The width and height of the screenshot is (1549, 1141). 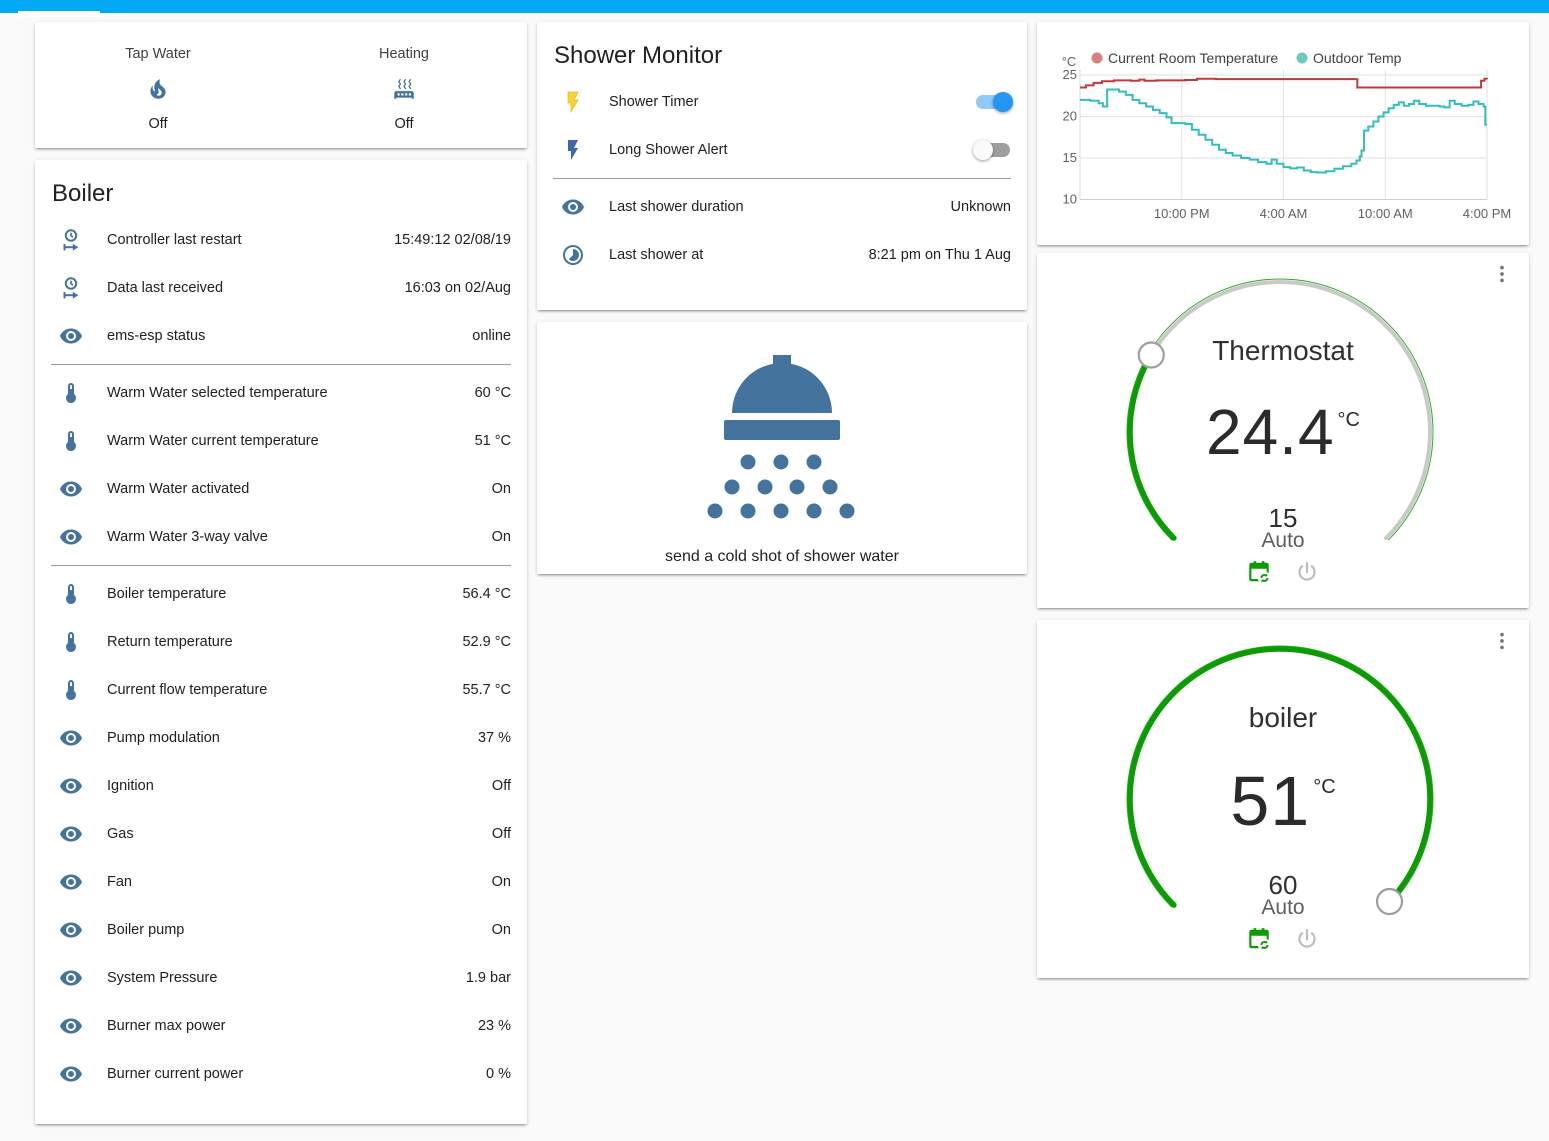 I want to click on timelapse-icon, so click(x=573, y=255).